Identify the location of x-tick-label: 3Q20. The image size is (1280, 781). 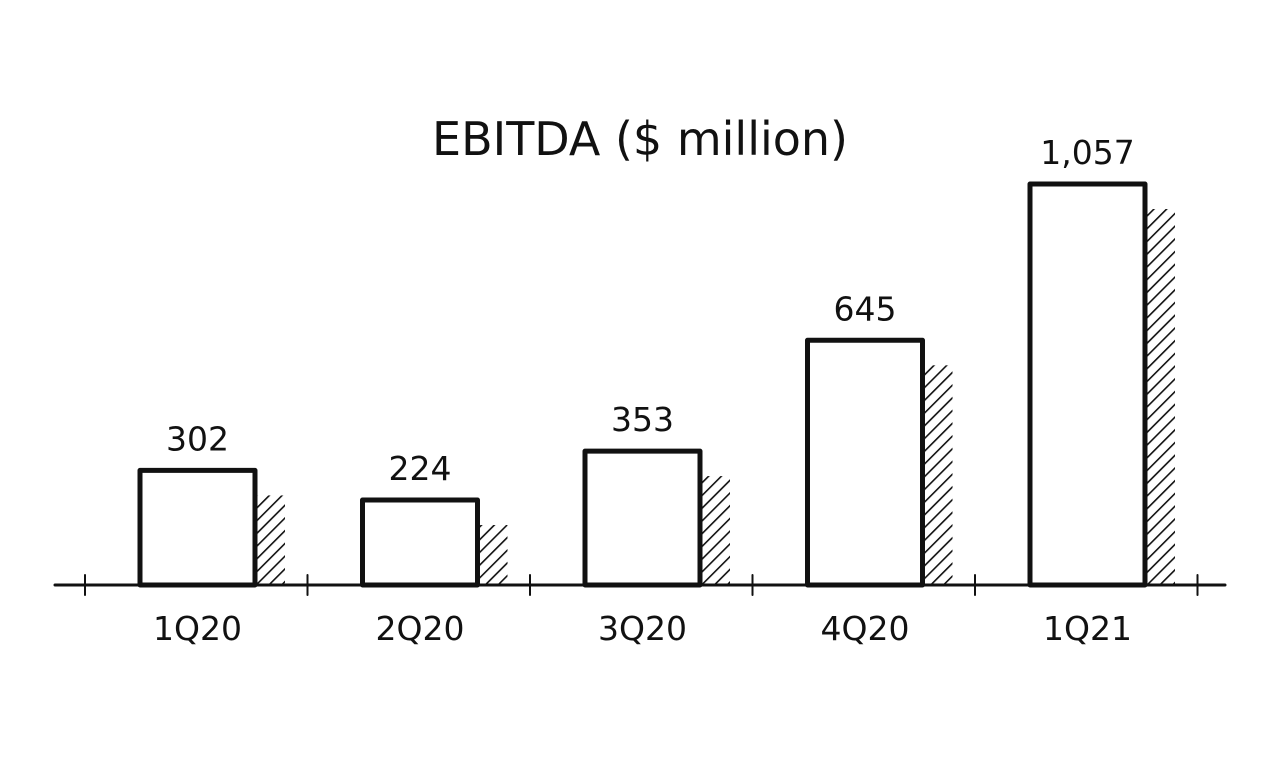
(642, 628).